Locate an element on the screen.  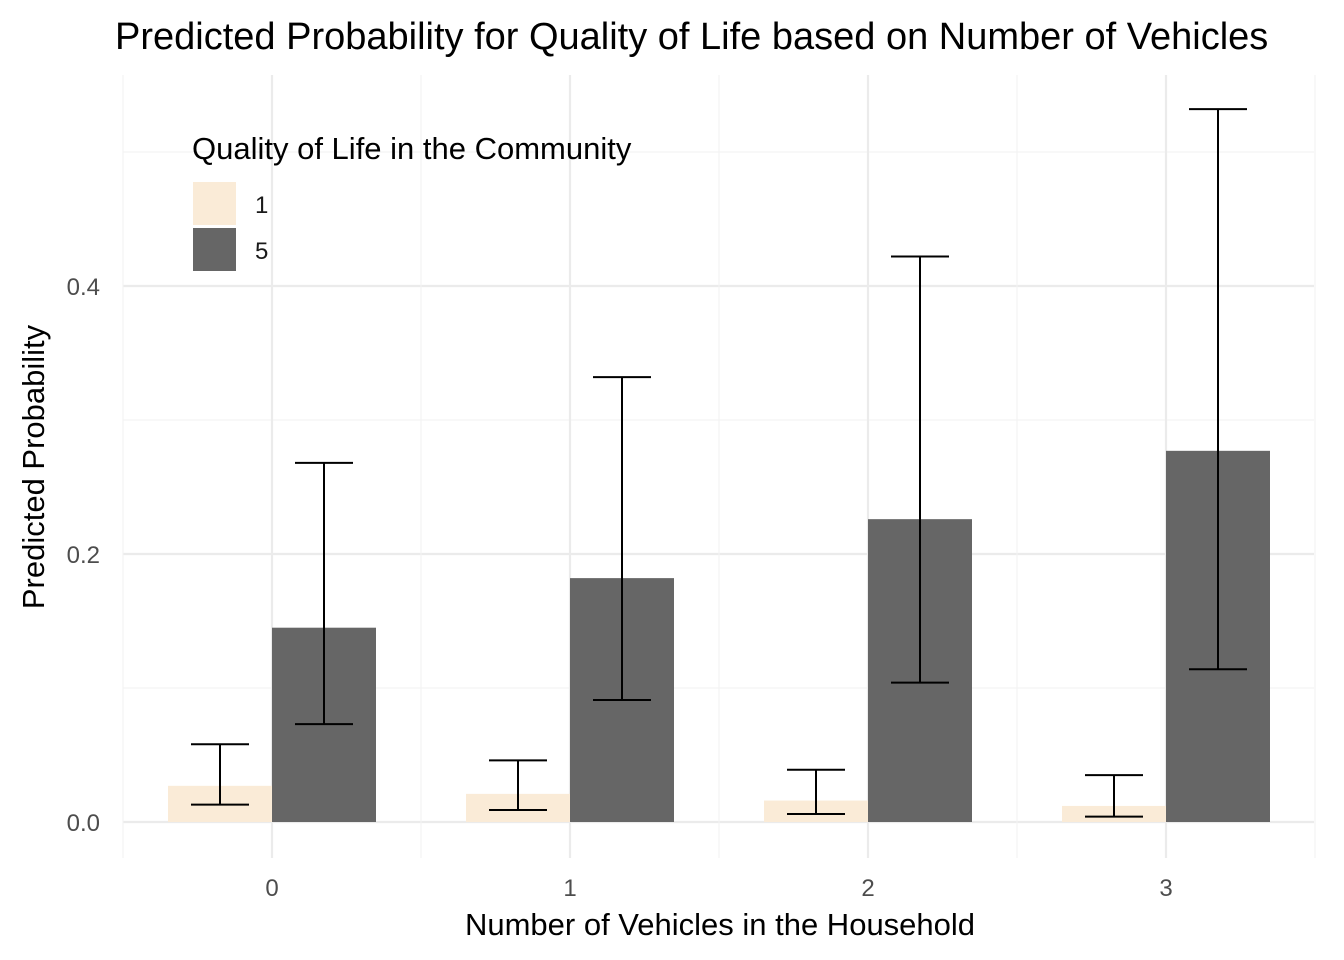
legend: Quality of Life in the Community 1 5 is located at coordinates (412, 201).